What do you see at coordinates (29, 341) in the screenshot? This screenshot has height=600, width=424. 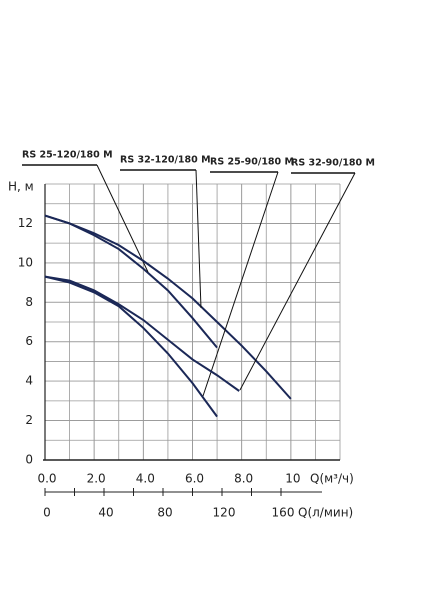 I see `y-tick-label: 6` at bounding box center [29, 341].